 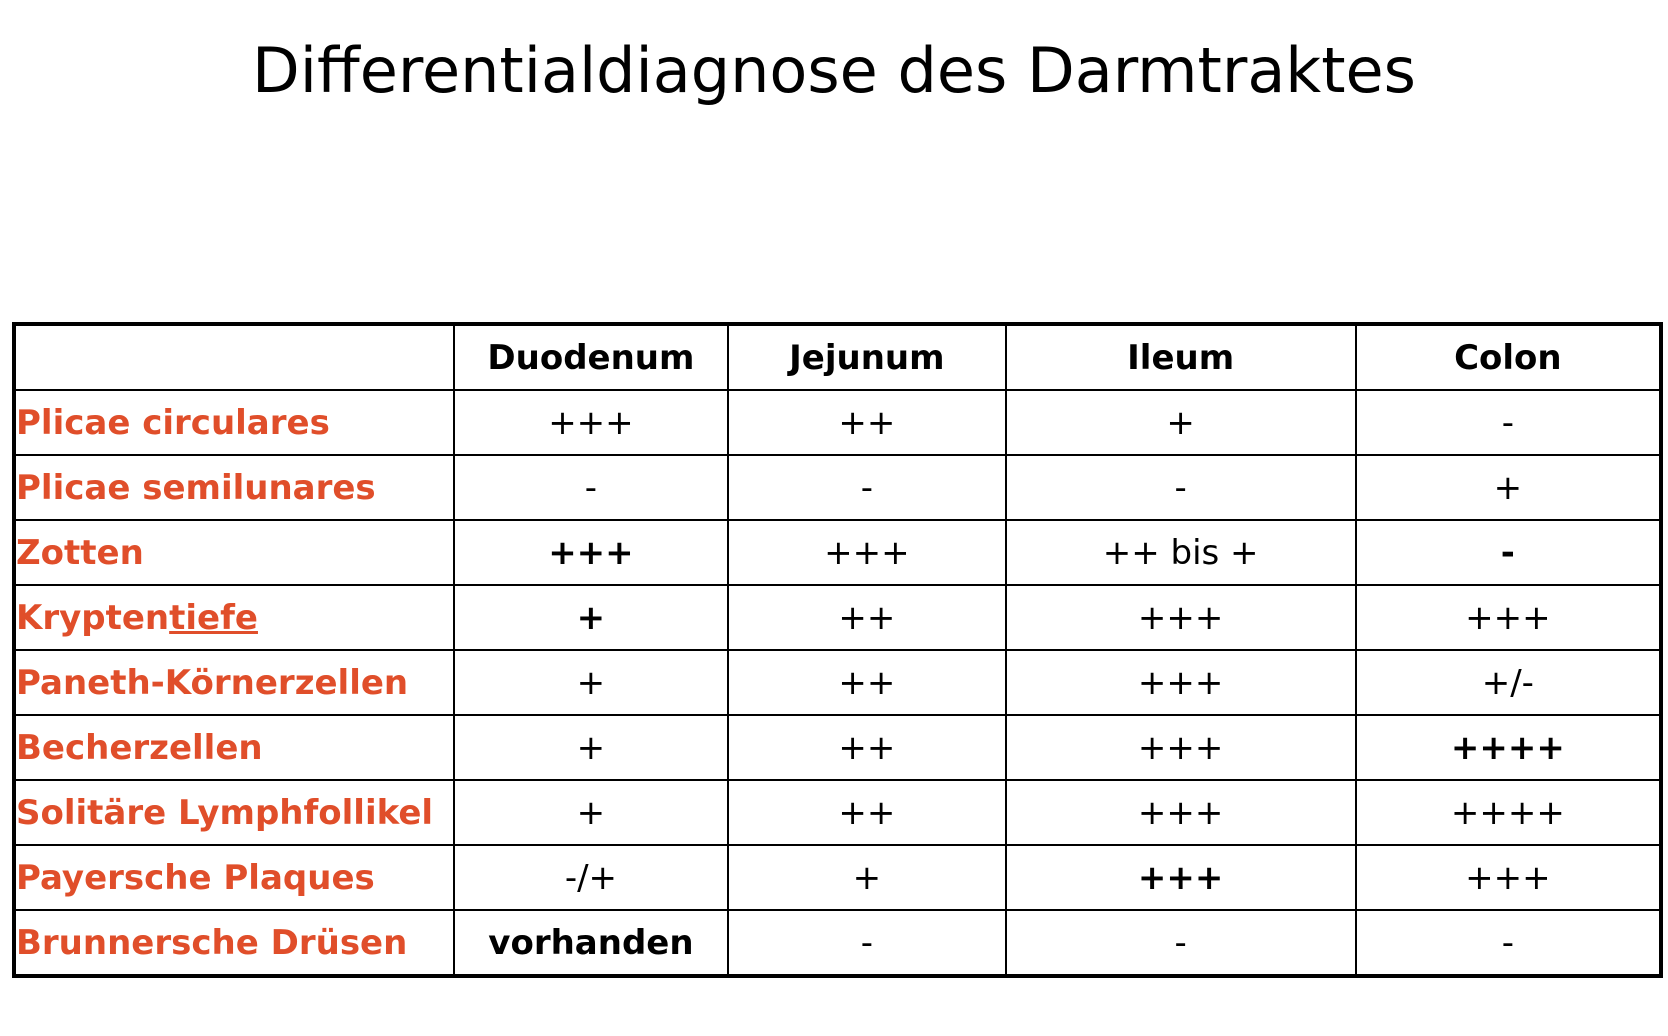 What do you see at coordinates (234, 552) in the screenshot?
I see `row-label-zotten: Zotten` at bounding box center [234, 552].